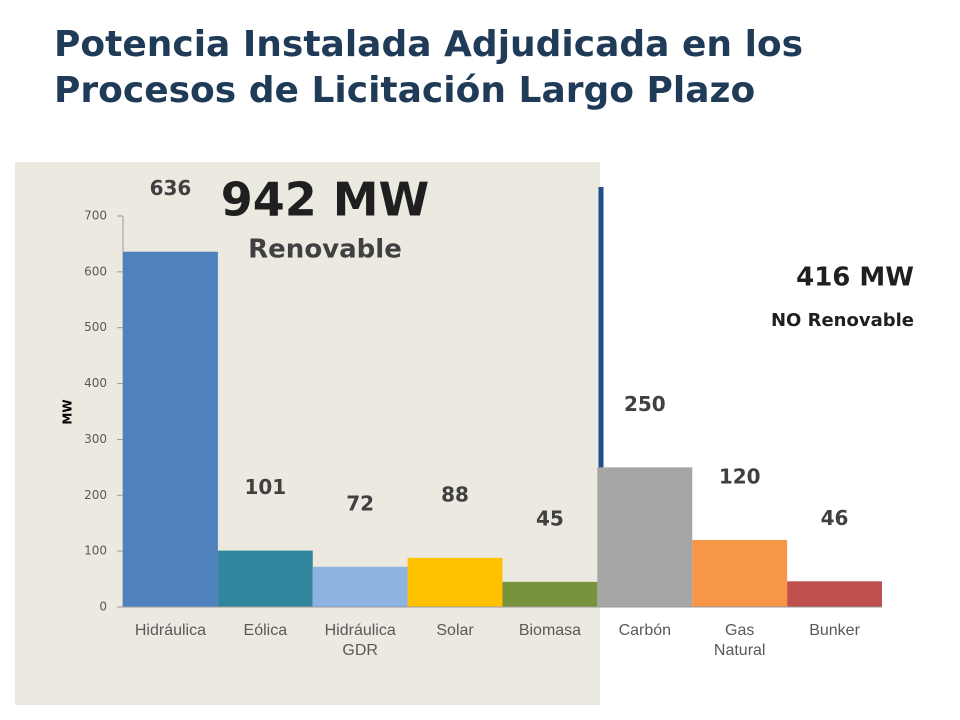 This screenshot has width=960, height=720. I want to click on x-tick-label: Carbón, so click(645, 630).